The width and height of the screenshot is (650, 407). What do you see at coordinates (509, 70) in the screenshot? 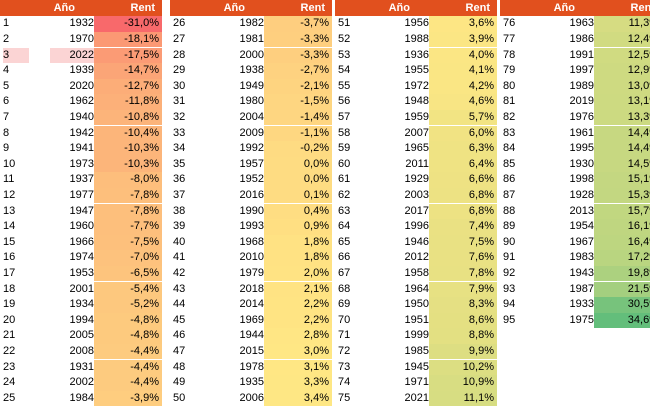
I see `rank-cell: 79` at bounding box center [509, 70].